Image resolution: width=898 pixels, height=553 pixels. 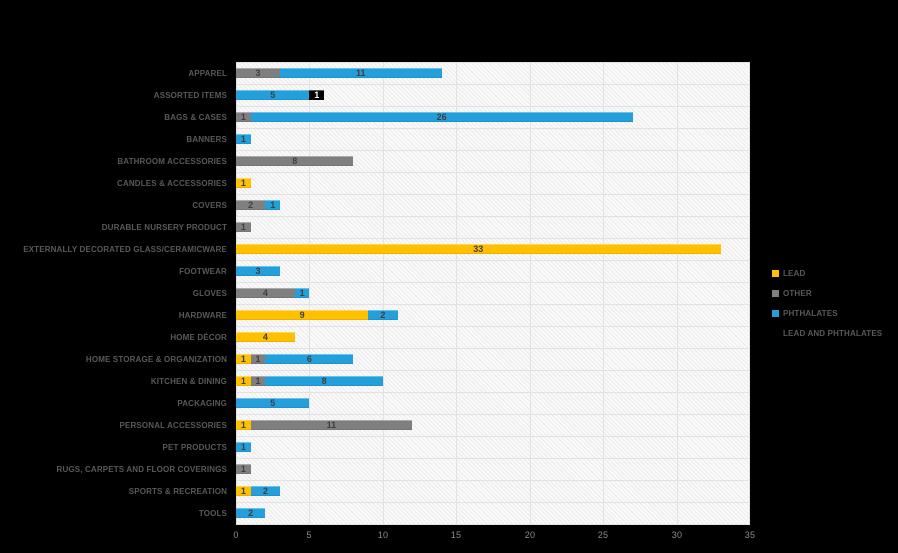 What do you see at coordinates (172, 183) in the screenshot?
I see `category-label: CANDLES & ACCESSORIES` at bounding box center [172, 183].